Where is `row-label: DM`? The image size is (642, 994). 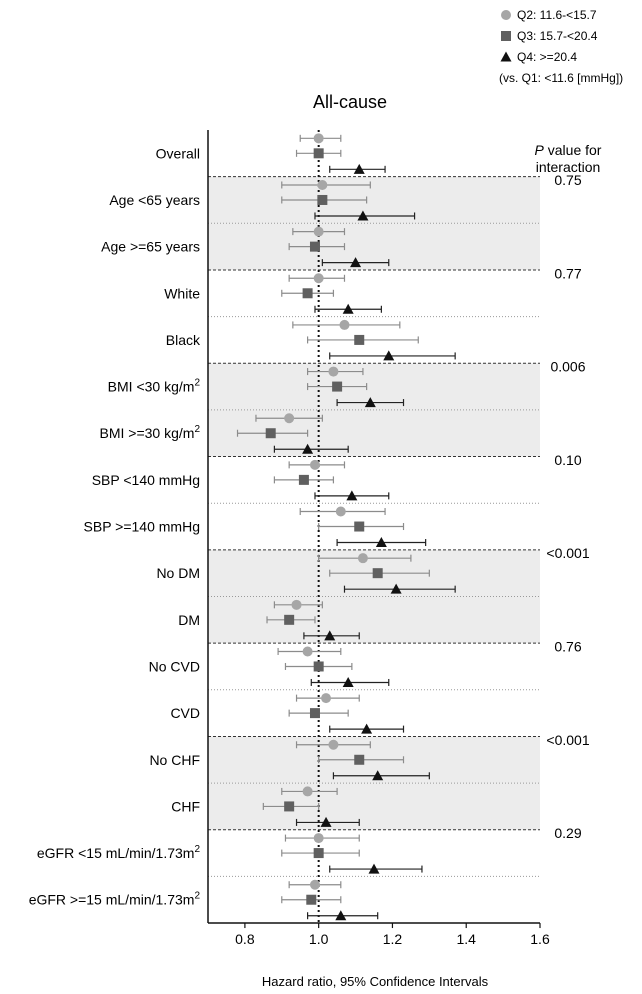
row-label: DM is located at coordinates (189, 620).